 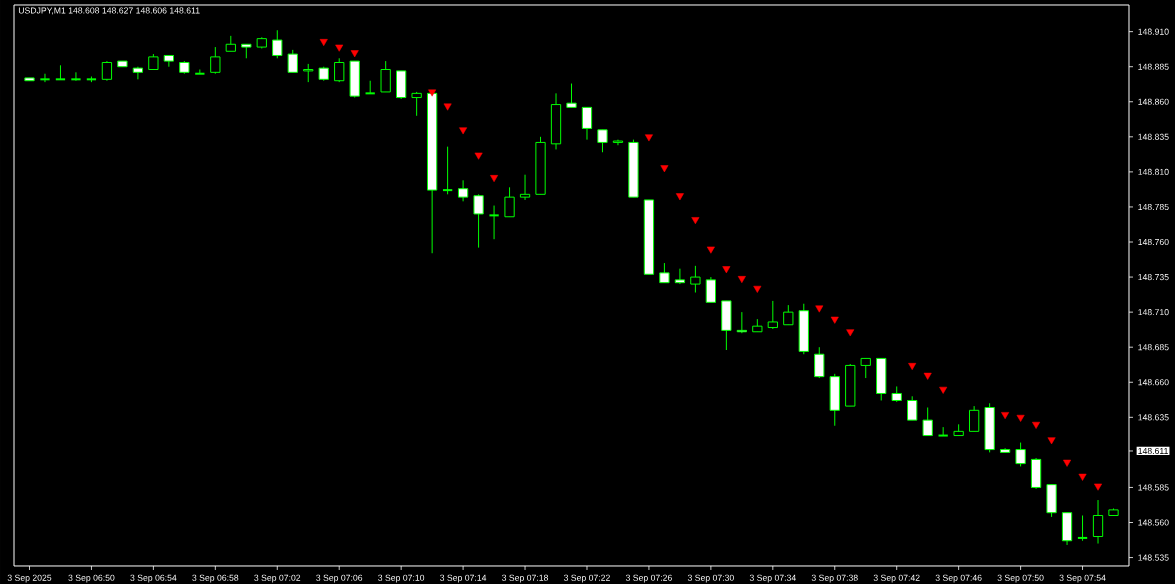 What do you see at coordinates (463, 578) in the screenshot?
I see `x-tick-label: 3 Sep 07:14` at bounding box center [463, 578].